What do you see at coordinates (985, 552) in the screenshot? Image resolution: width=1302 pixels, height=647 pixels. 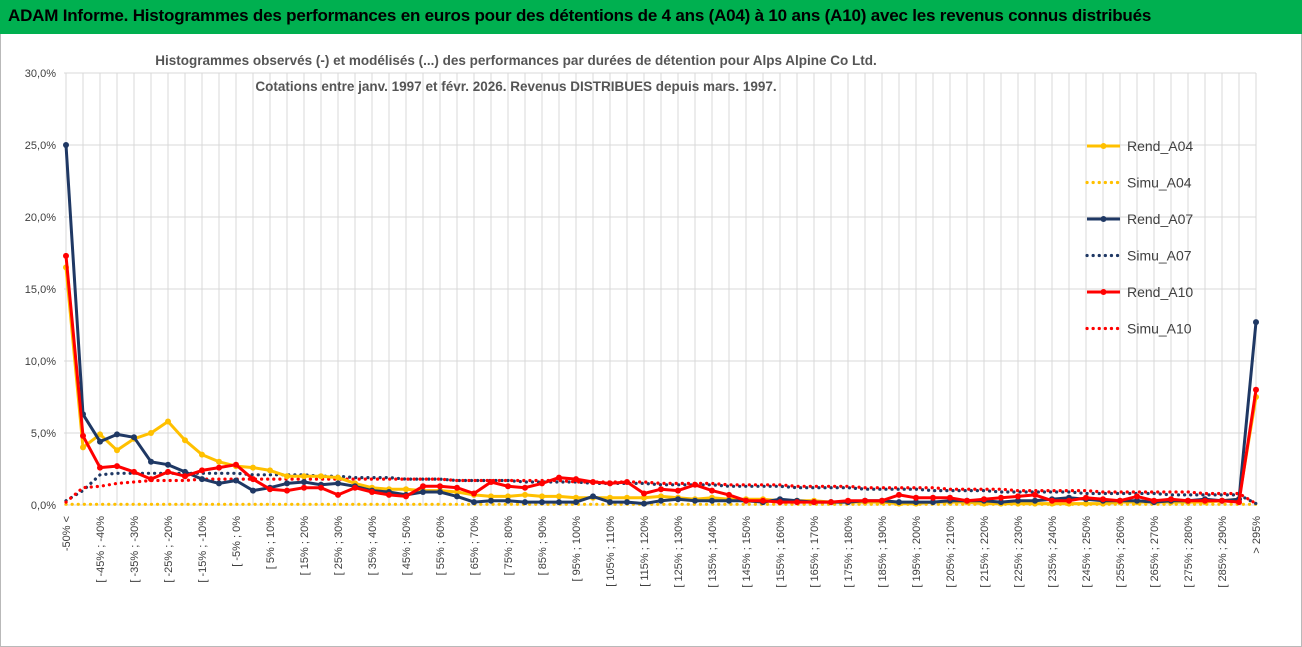 I see `x-tick-label: [ 215% ; 220%` at bounding box center [985, 552].